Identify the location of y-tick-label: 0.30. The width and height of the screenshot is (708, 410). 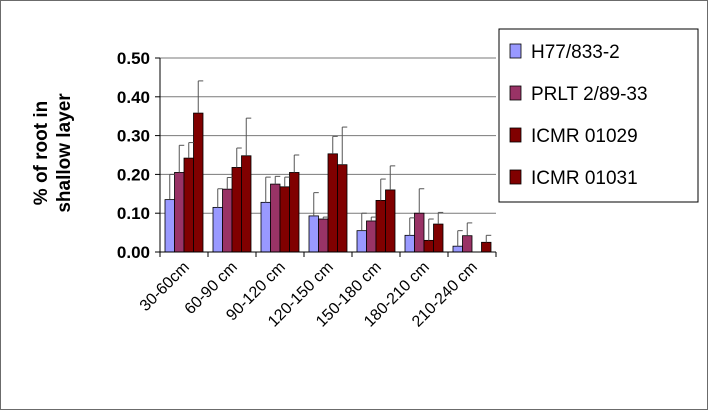
(133, 136).